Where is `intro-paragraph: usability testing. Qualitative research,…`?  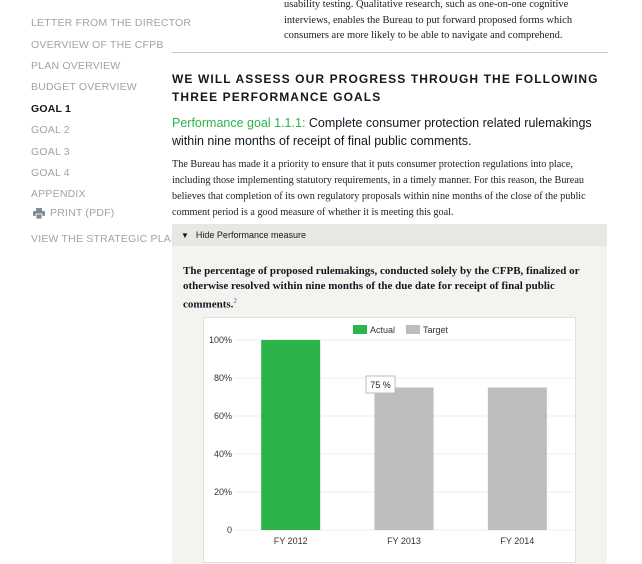 intro-paragraph: usability testing. Qualitative research,… is located at coordinates (443, 22).